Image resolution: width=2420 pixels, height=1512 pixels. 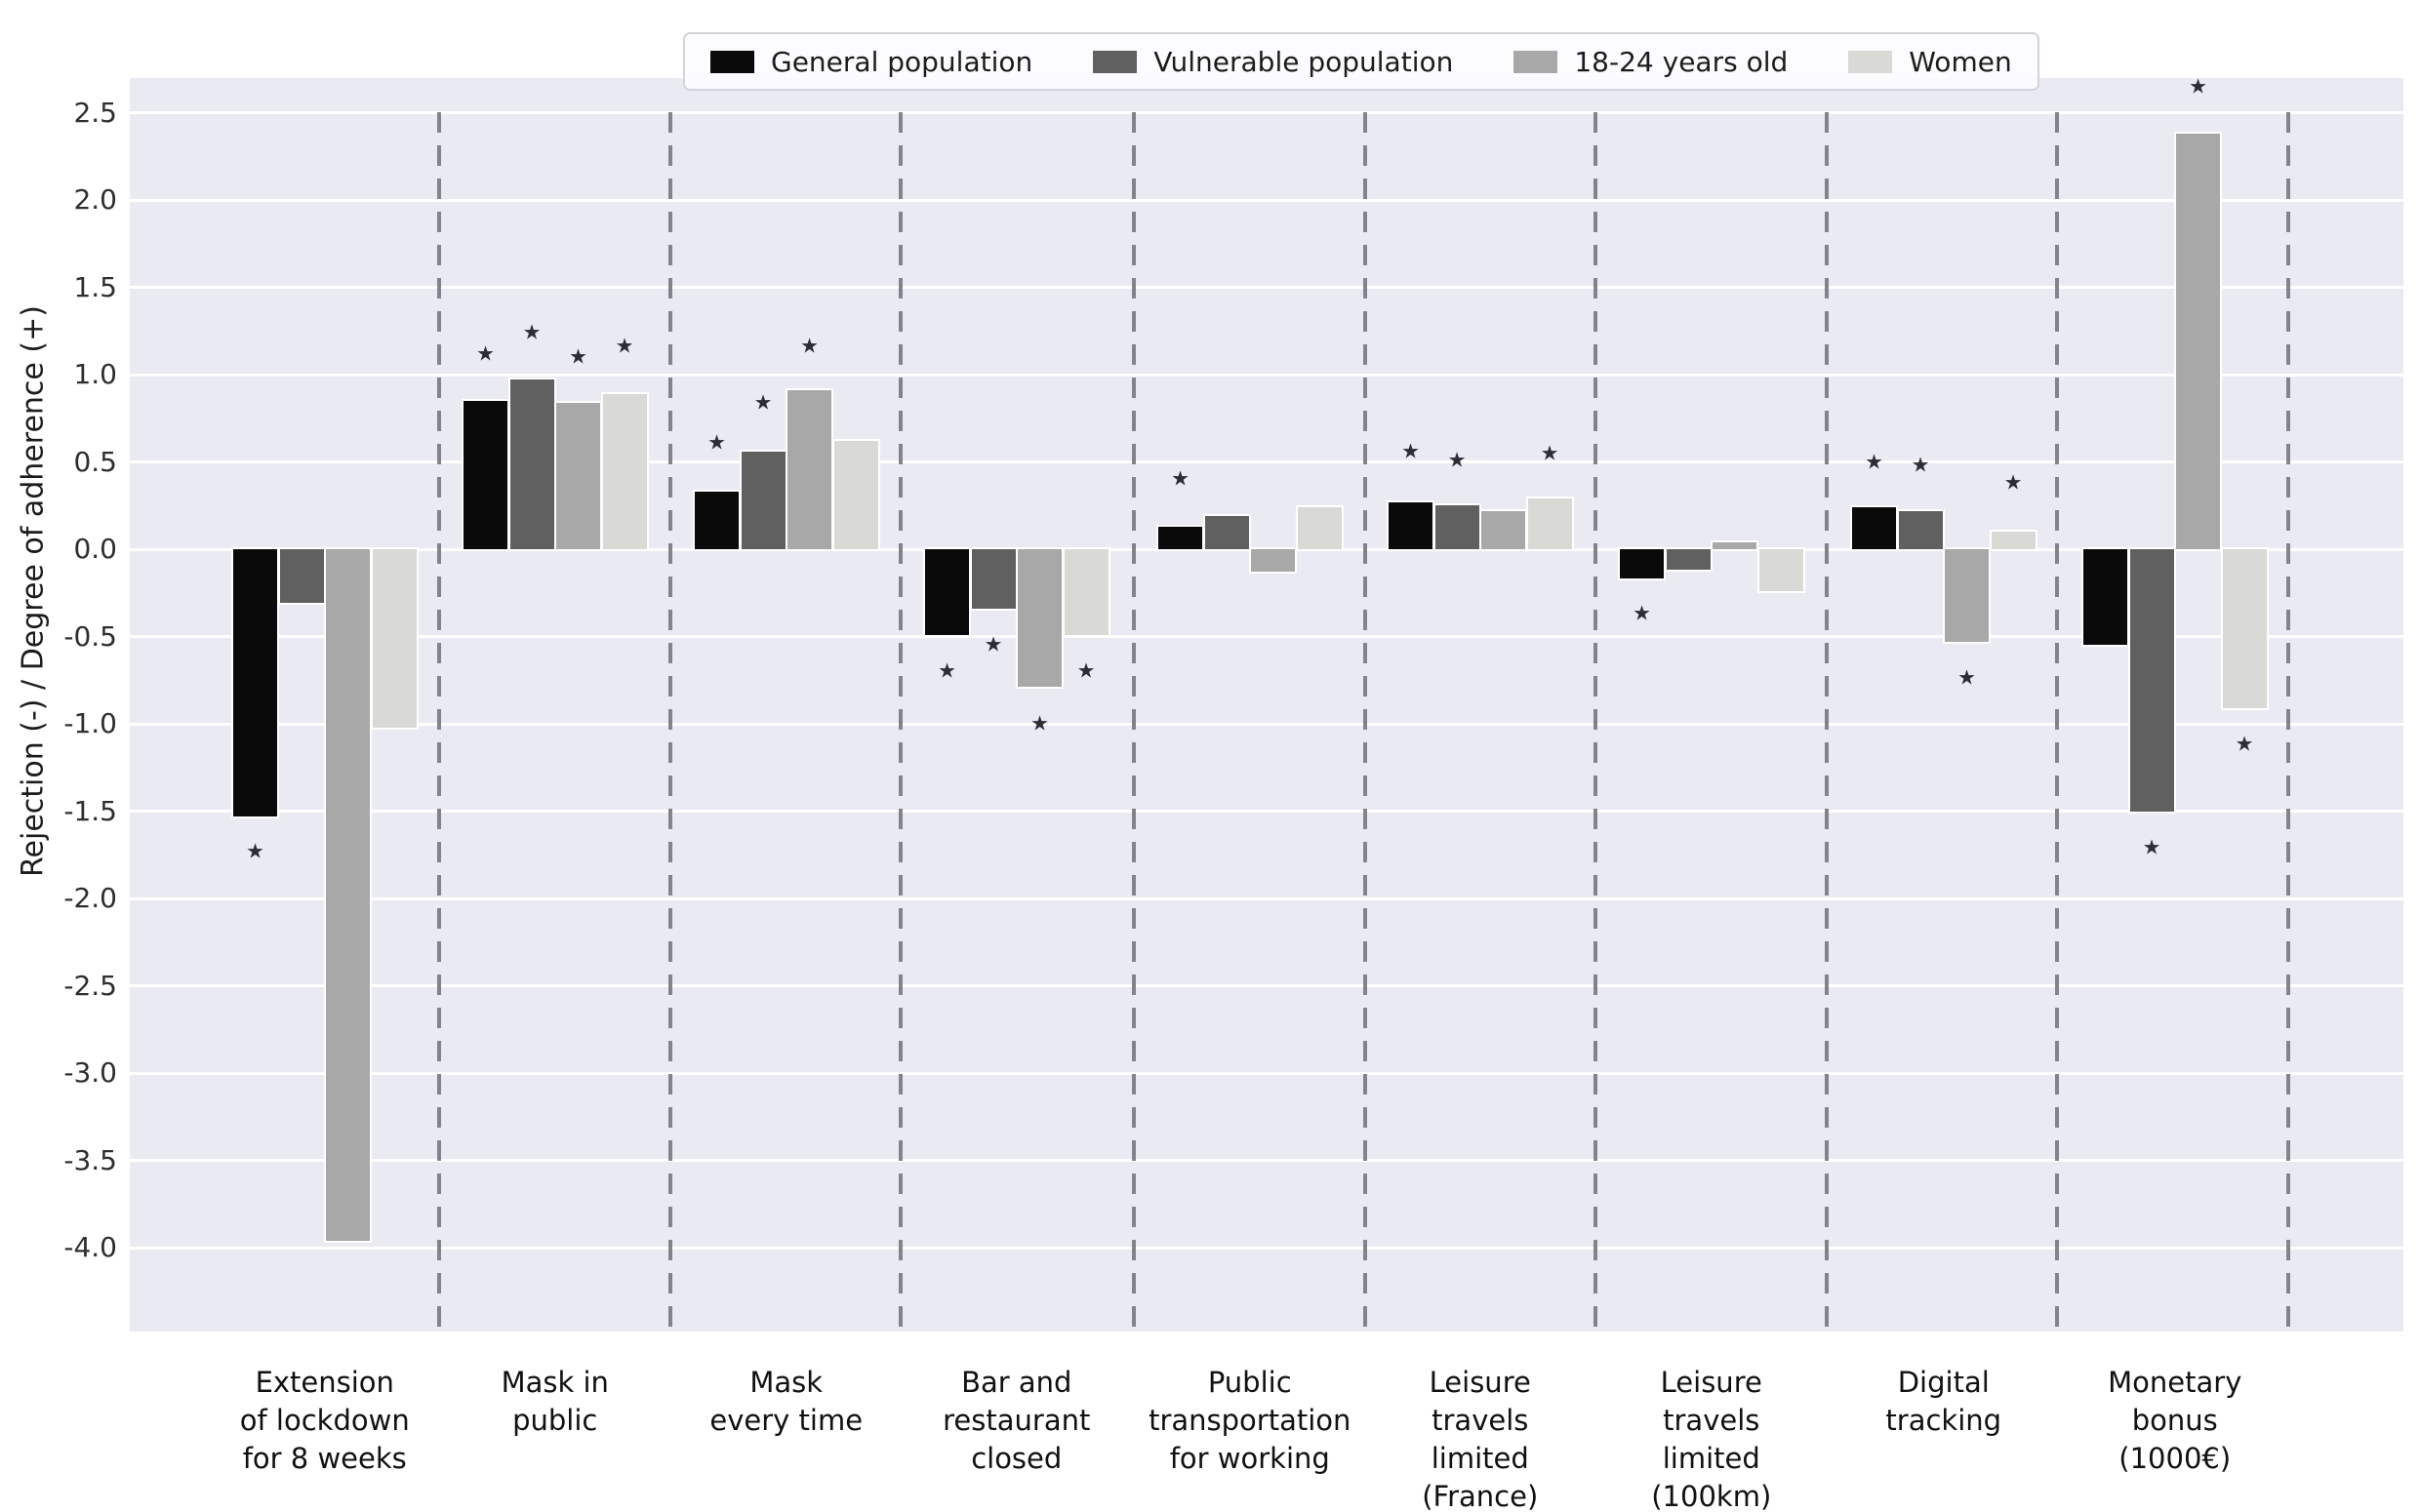 What do you see at coordinates (90, 1072) in the screenshot?
I see `y-tick-label: -3.0` at bounding box center [90, 1072].